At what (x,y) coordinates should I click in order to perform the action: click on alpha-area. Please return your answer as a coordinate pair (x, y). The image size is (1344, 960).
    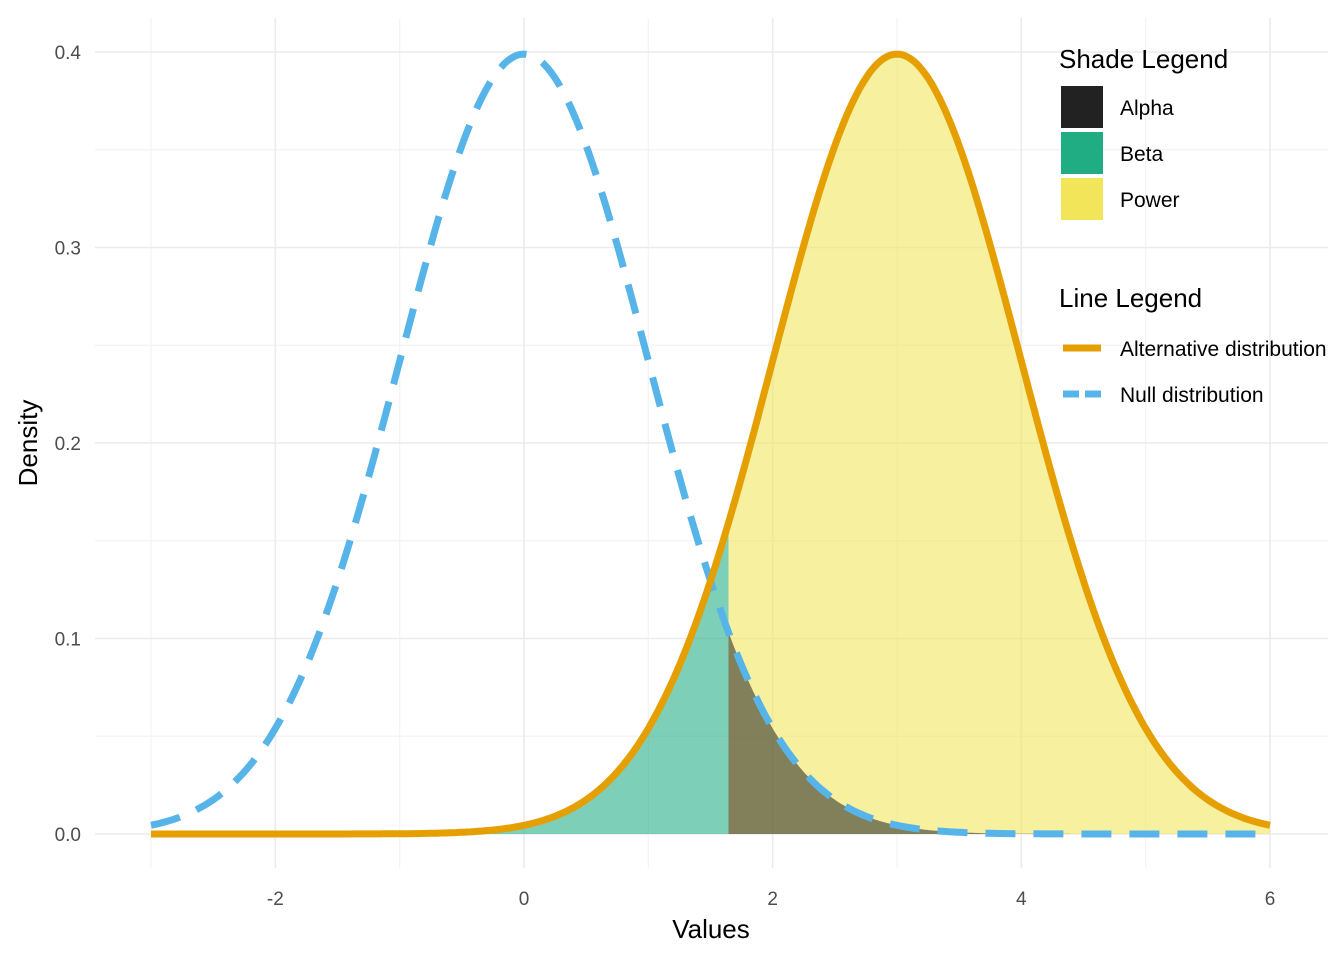
    Looking at the image, I should click on (999, 733).